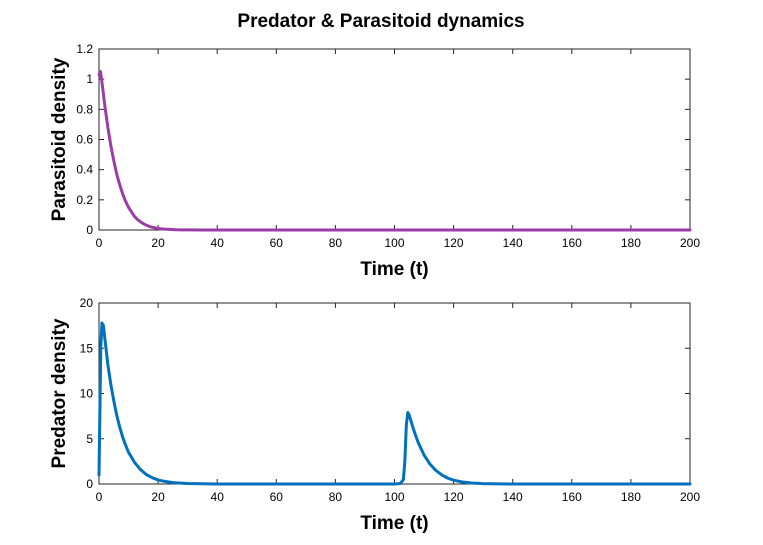 The width and height of the screenshot is (763, 545). I want to click on parasitoid-xtick-label: 120, so click(454, 243).